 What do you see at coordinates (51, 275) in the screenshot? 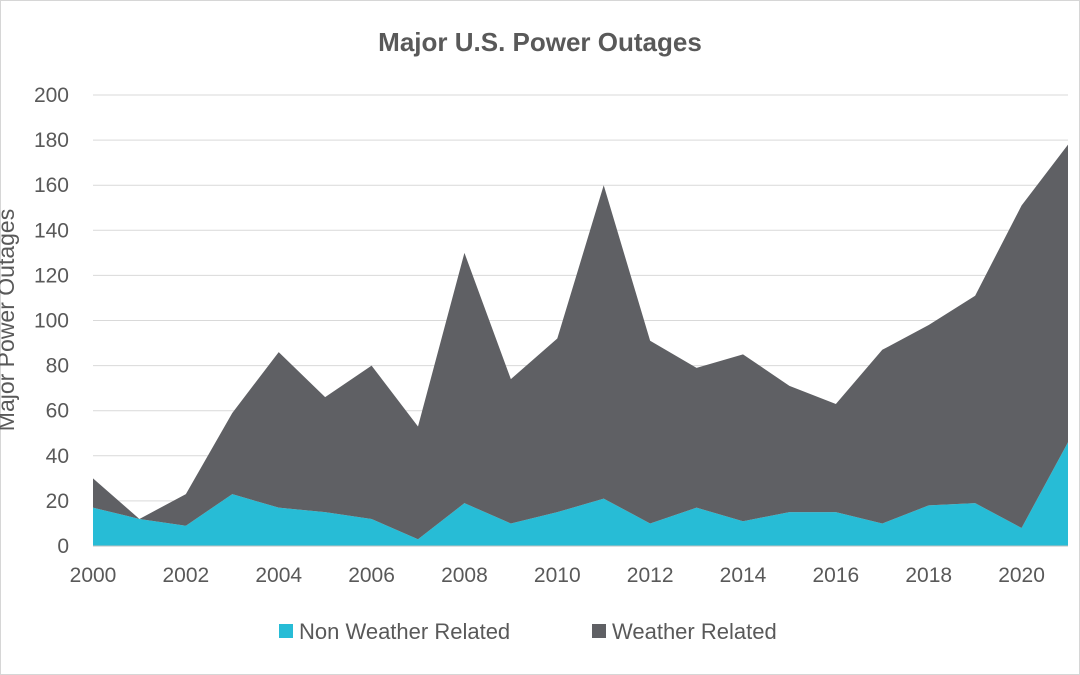
I see `y-tick-label: 120` at bounding box center [51, 275].